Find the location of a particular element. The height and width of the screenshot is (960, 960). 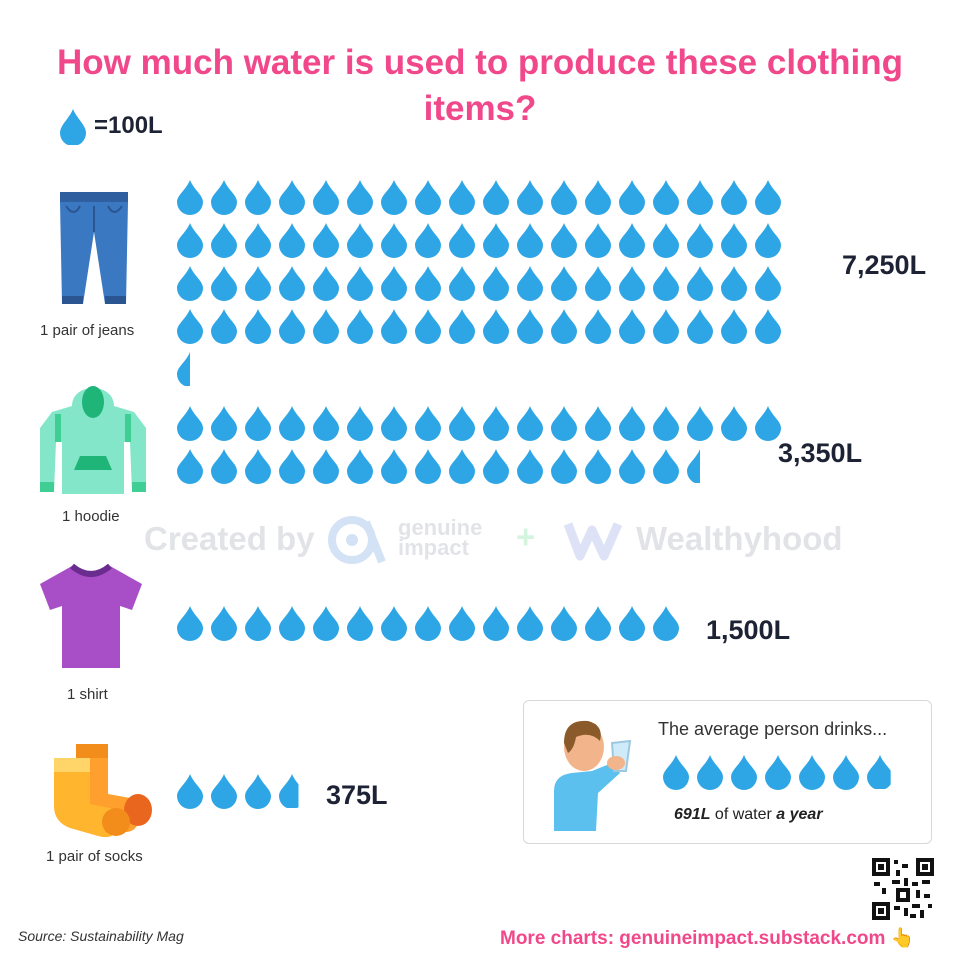

fact-amount: 691L of water a year is located at coordinates (748, 815).